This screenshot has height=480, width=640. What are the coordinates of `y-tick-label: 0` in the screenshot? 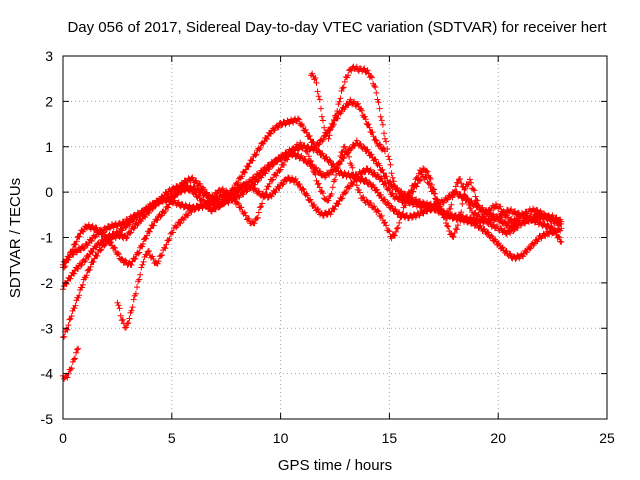 It's located at (49, 192).